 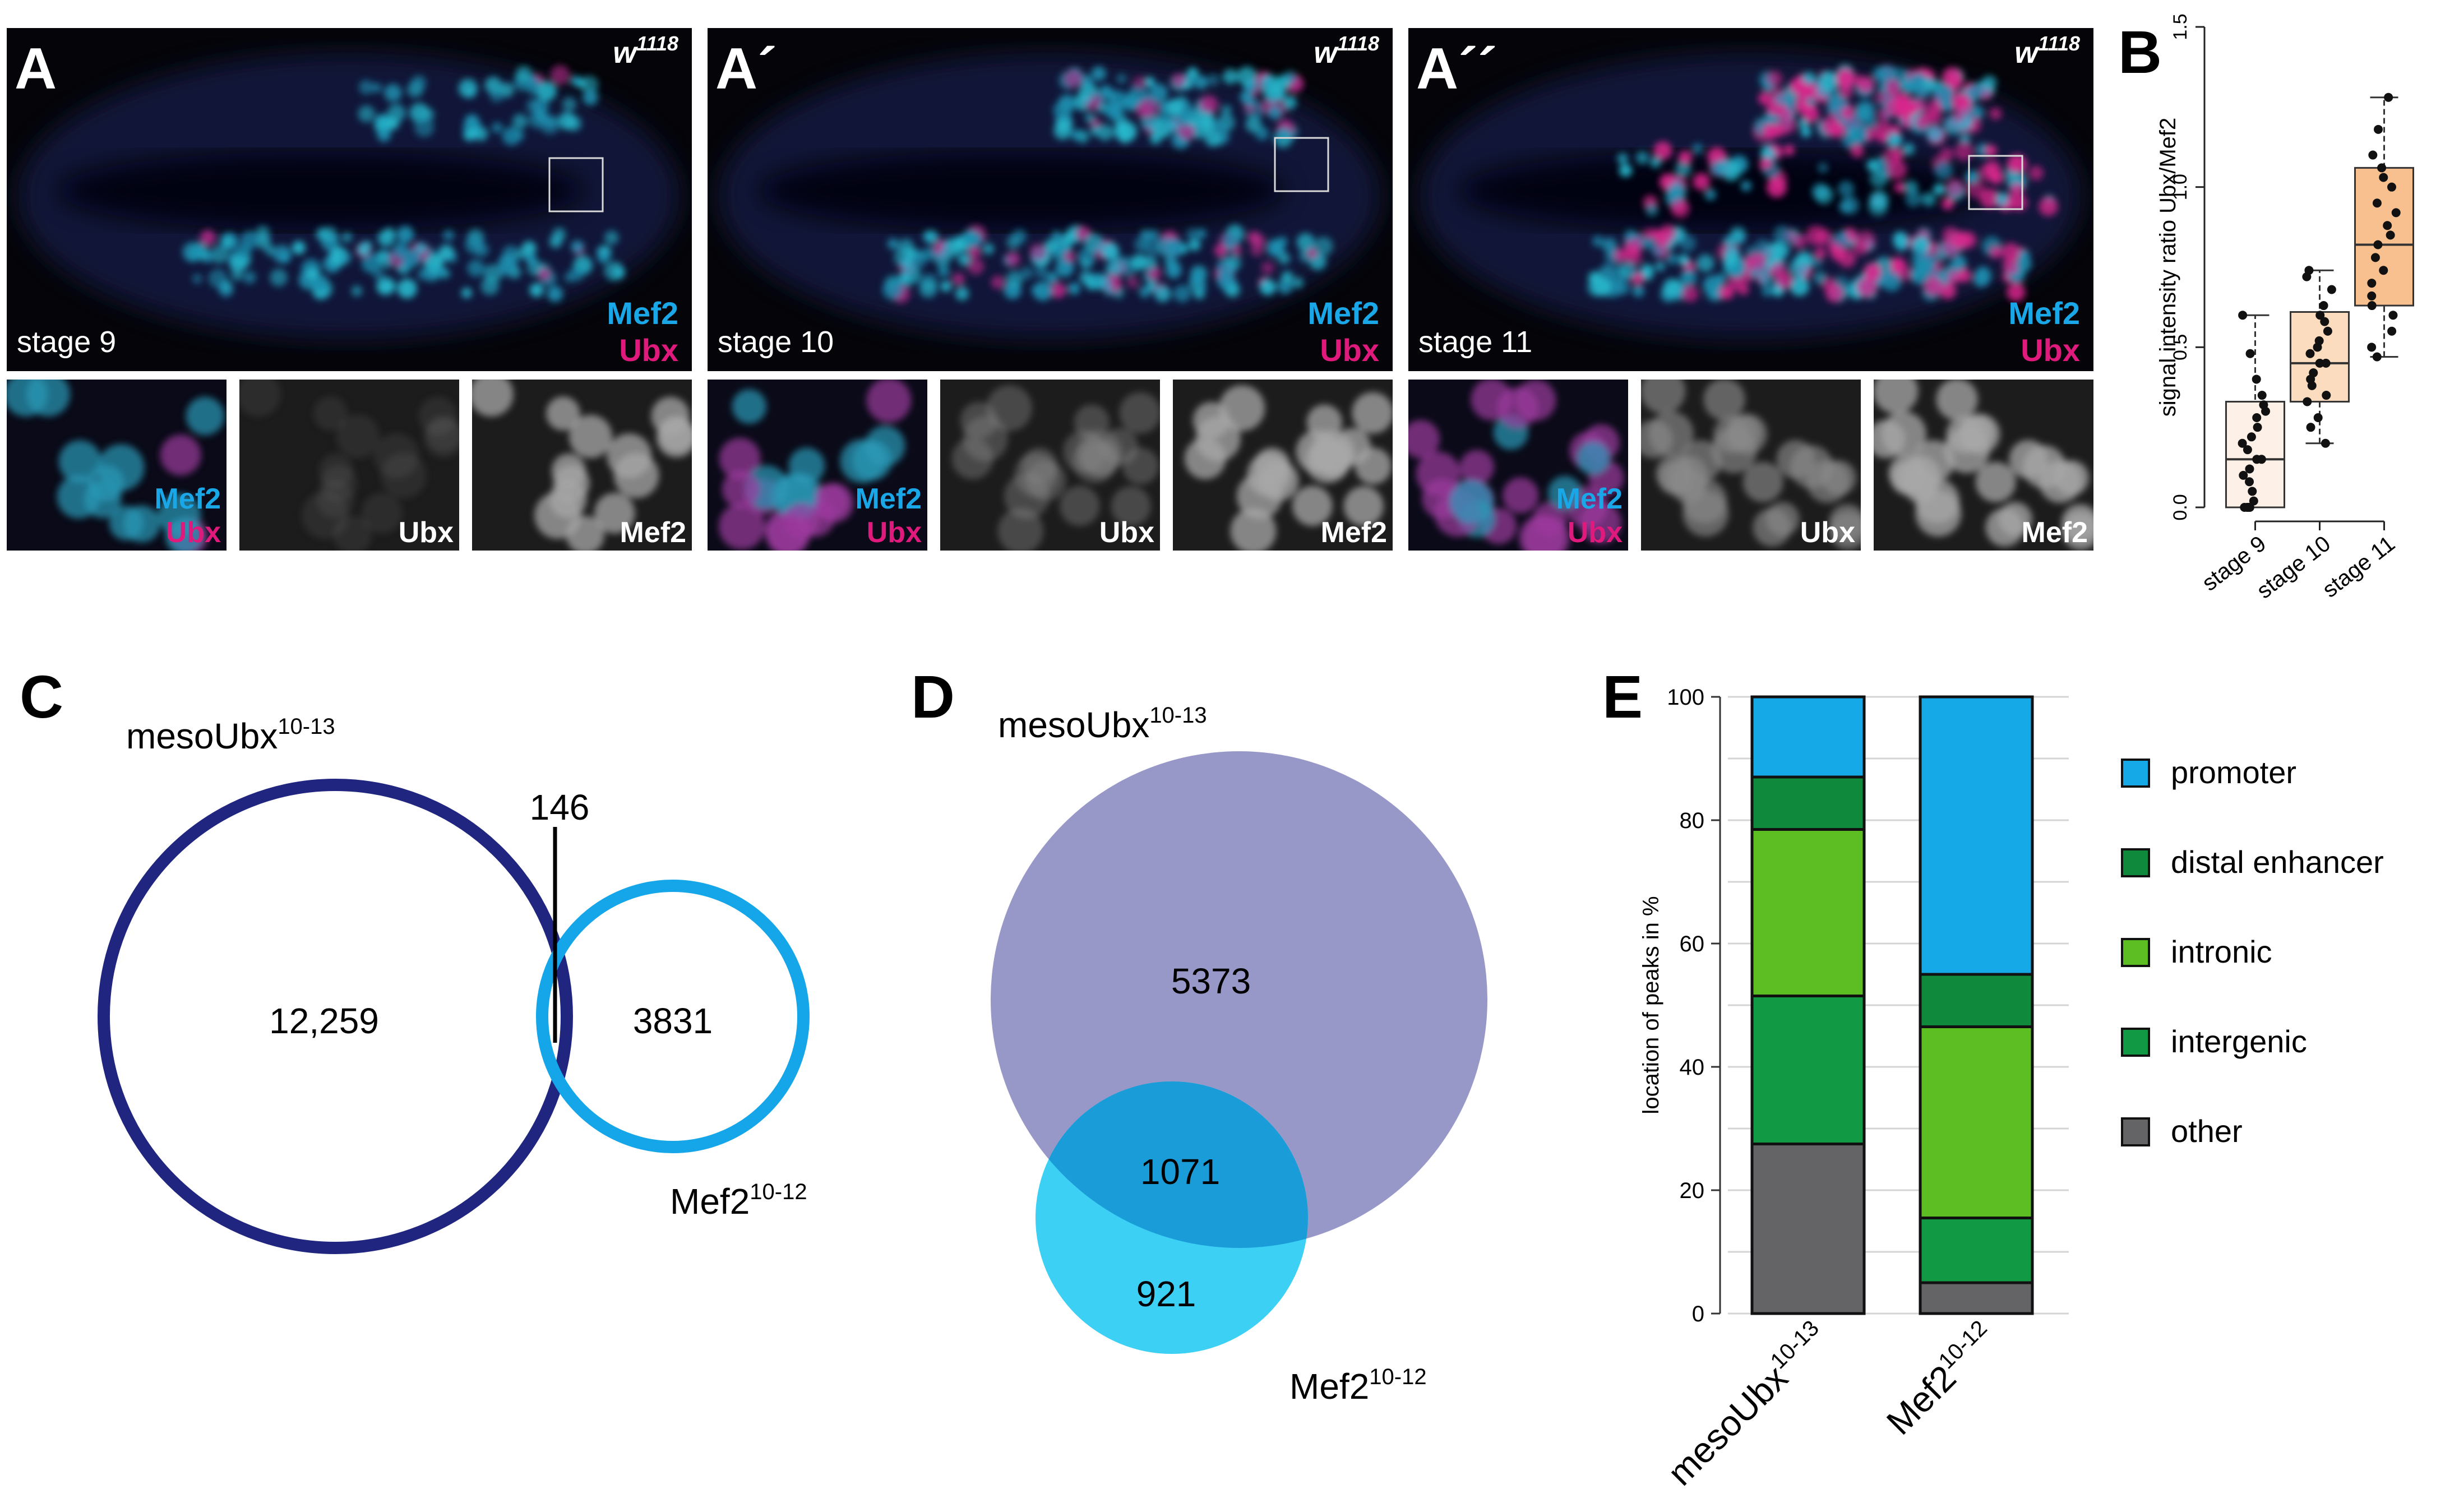 What do you see at coordinates (2221, 952) in the screenshot?
I see `legend-label: intronic` at bounding box center [2221, 952].